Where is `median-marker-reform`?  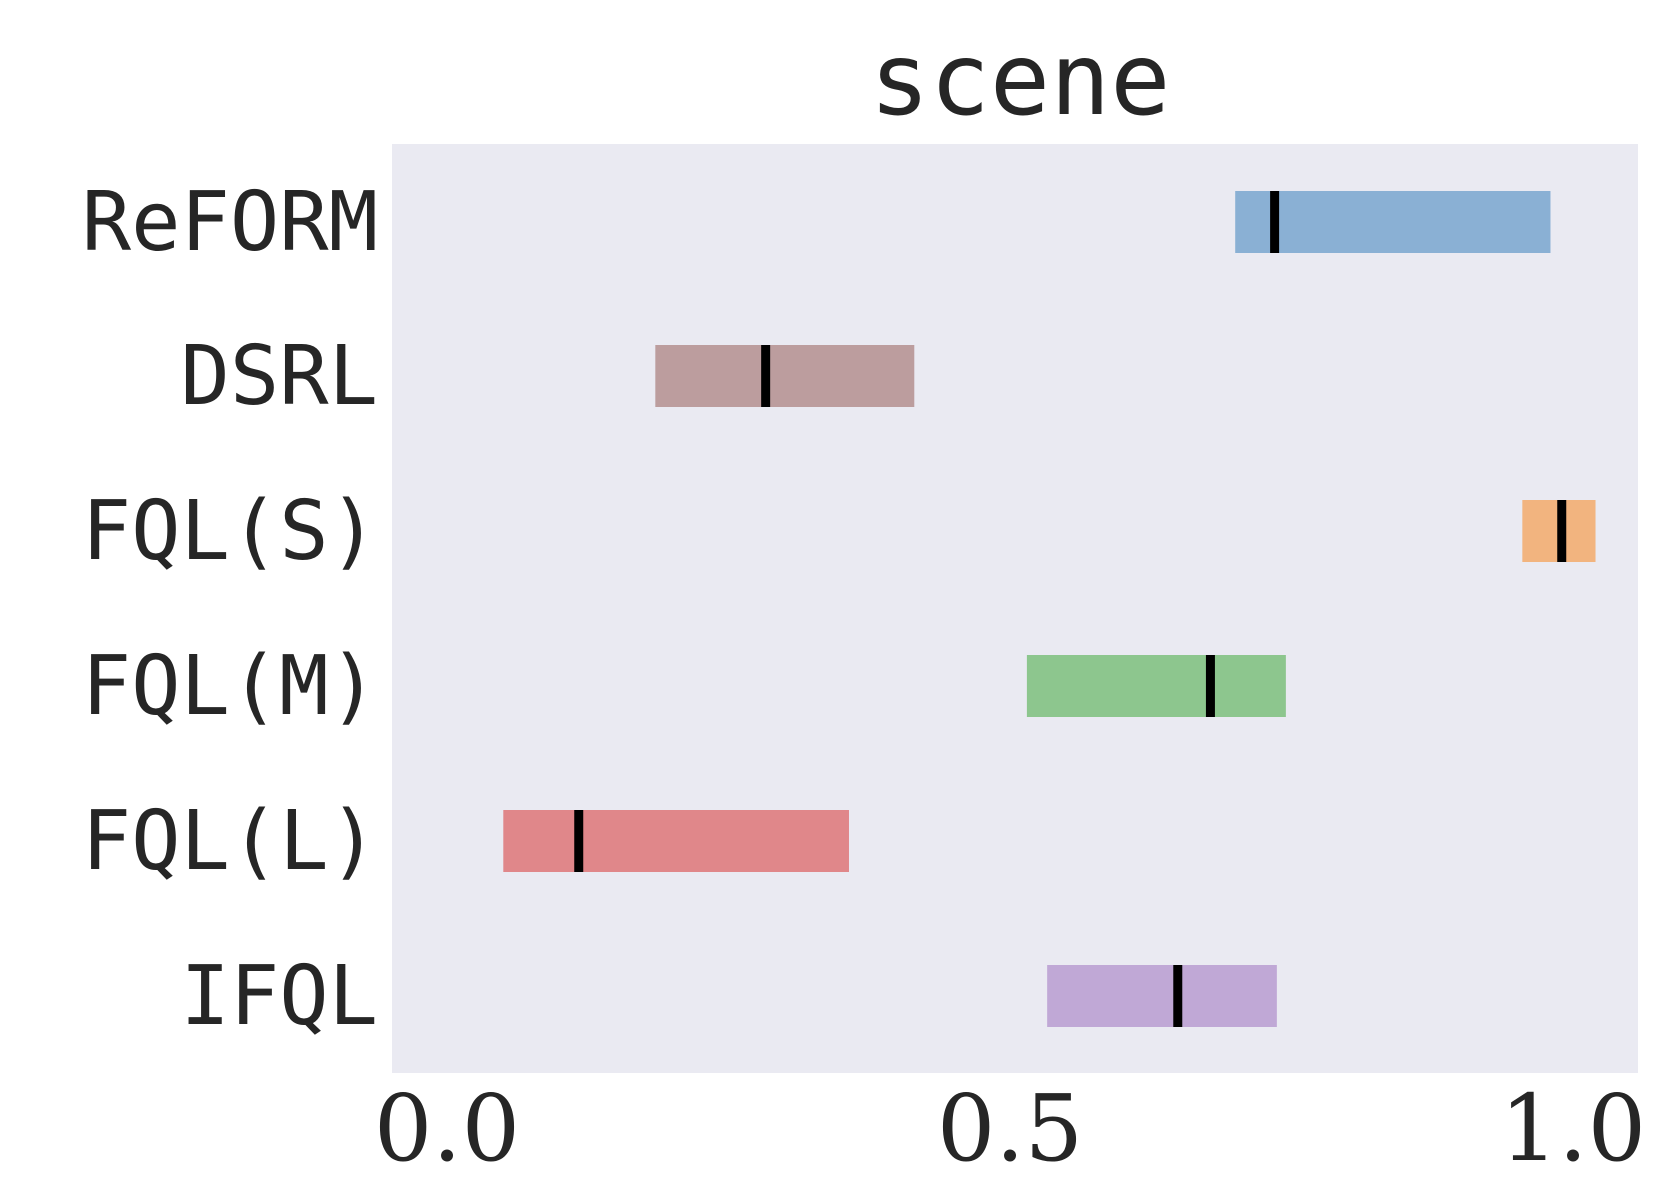
median-marker-reform is located at coordinates (1275, 222).